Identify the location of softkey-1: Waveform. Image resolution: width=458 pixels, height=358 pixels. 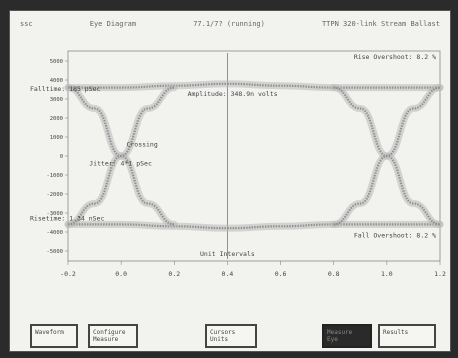
(54, 336).